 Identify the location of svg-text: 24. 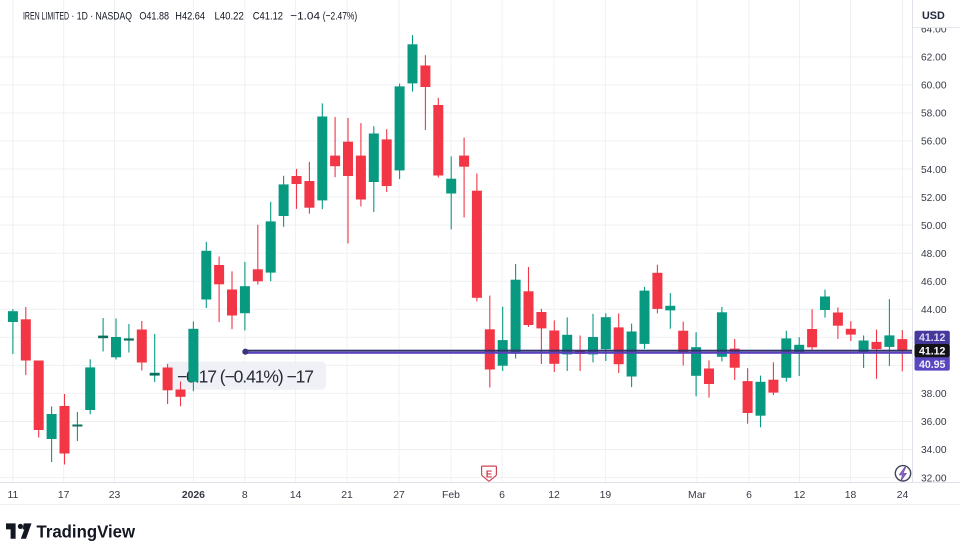
(903, 495).